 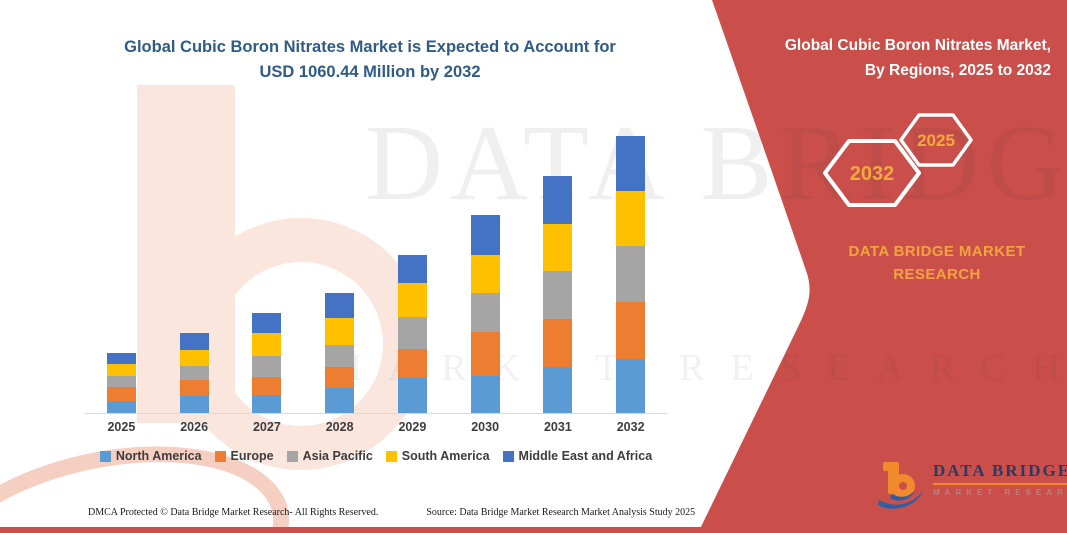 I want to click on bar-2025, so click(x=121, y=274).